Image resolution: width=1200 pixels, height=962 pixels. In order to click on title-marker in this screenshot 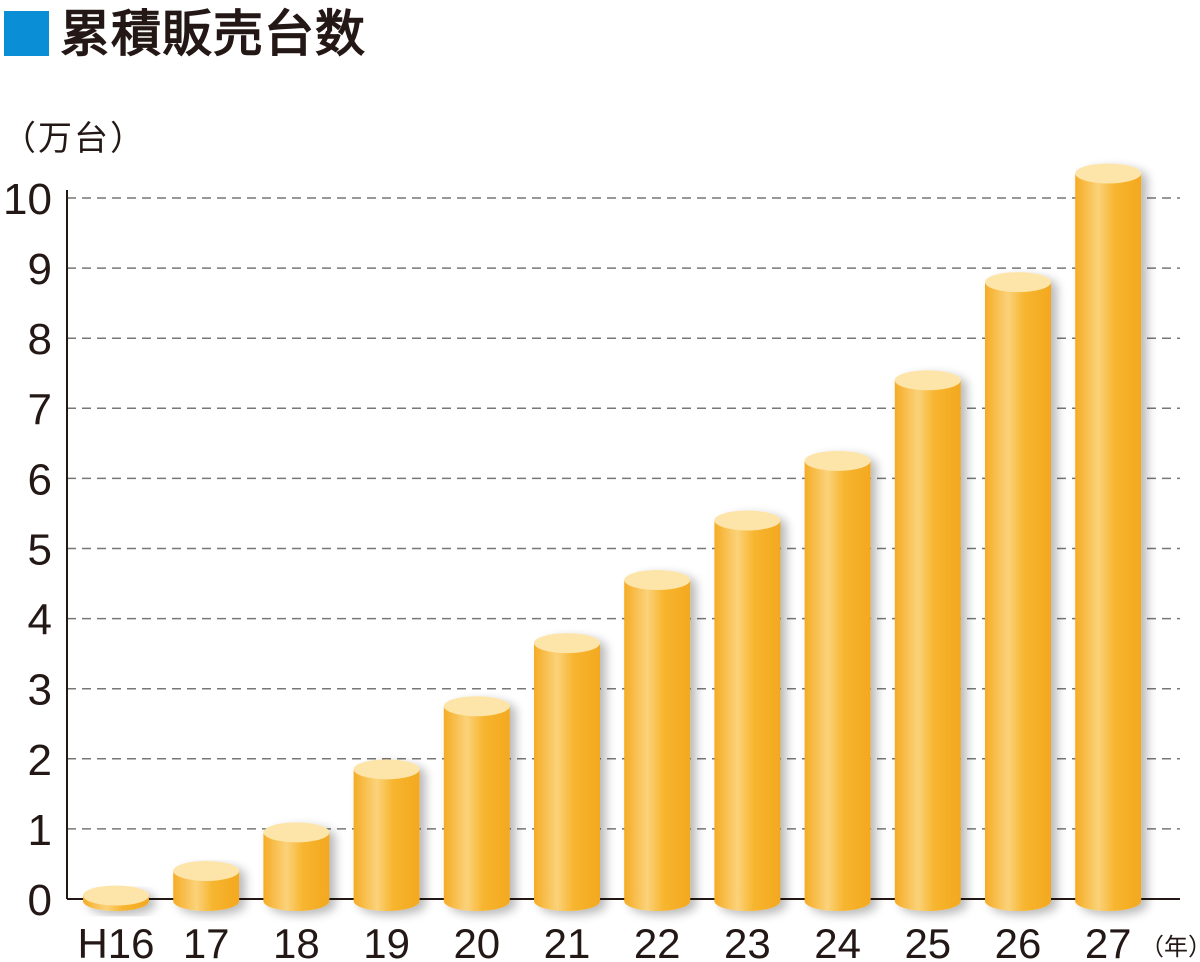, I will do `click(26, 33)`.